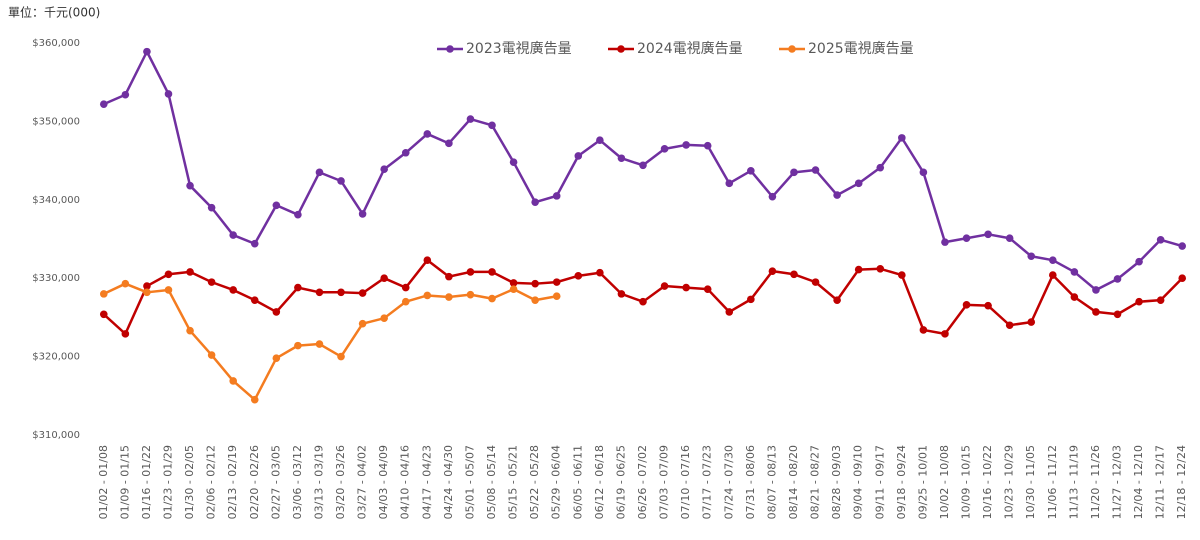 The image size is (1200, 540). What do you see at coordinates (1030, 482) in the screenshot?
I see `x-tick-label: 10/30 - 11/05` at bounding box center [1030, 482].